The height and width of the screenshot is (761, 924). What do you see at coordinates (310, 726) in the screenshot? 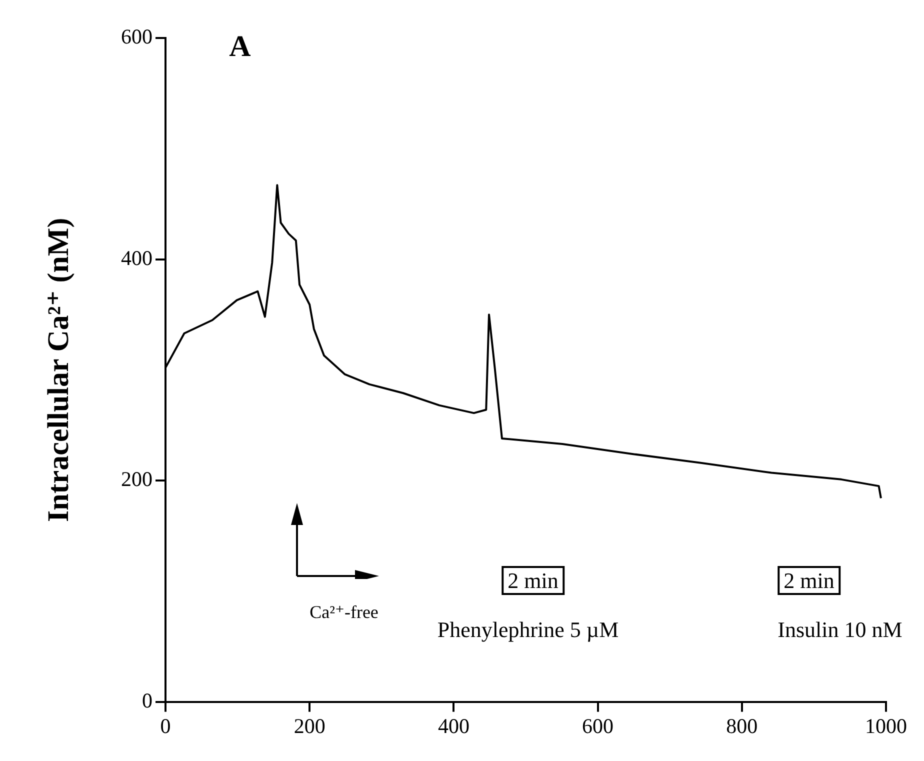
I see `x-tick-label: 200` at bounding box center [310, 726].